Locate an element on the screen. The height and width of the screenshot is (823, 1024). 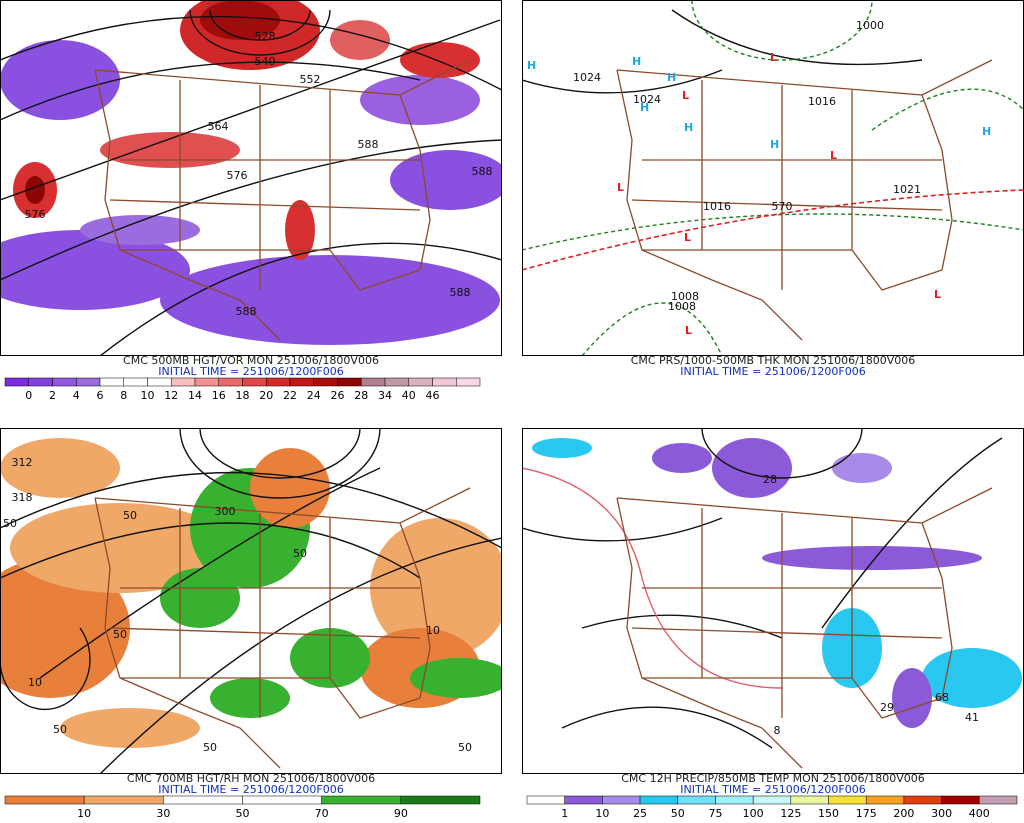
contour-label: 29 is located at coordinates (887, 707).